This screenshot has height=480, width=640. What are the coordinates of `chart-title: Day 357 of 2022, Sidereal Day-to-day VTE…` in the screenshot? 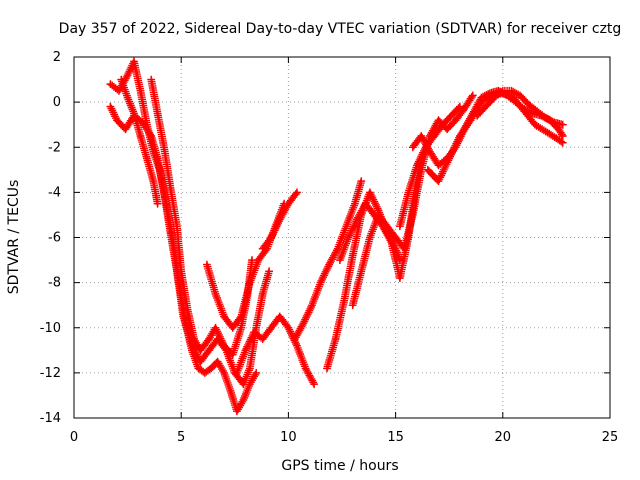 It's located at (340, 29).